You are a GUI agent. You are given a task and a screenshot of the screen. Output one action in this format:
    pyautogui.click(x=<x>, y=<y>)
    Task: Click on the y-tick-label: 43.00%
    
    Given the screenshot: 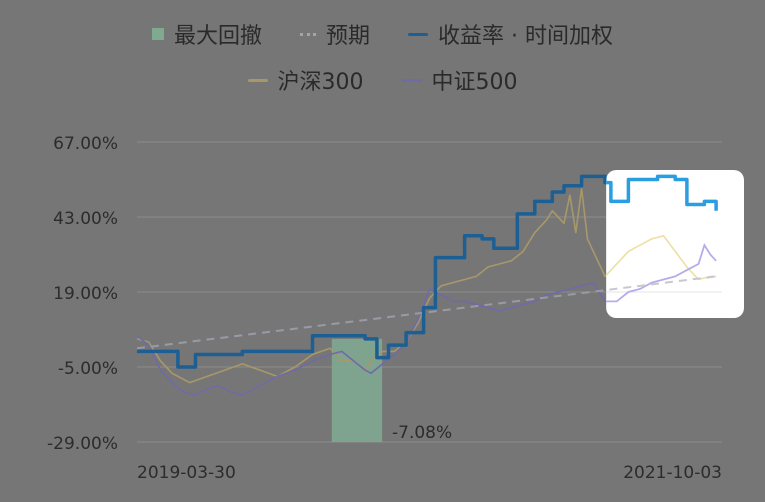 What is the action you would take?
    pyautogui.click(x=85, y=219)
    